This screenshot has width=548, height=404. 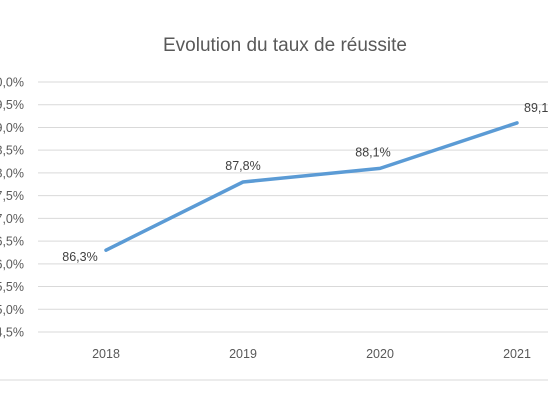 What do you see at coordinates (536, 108) in the screenshot?
I see `data-label: 89,1%` at bounding box center [536, 108].